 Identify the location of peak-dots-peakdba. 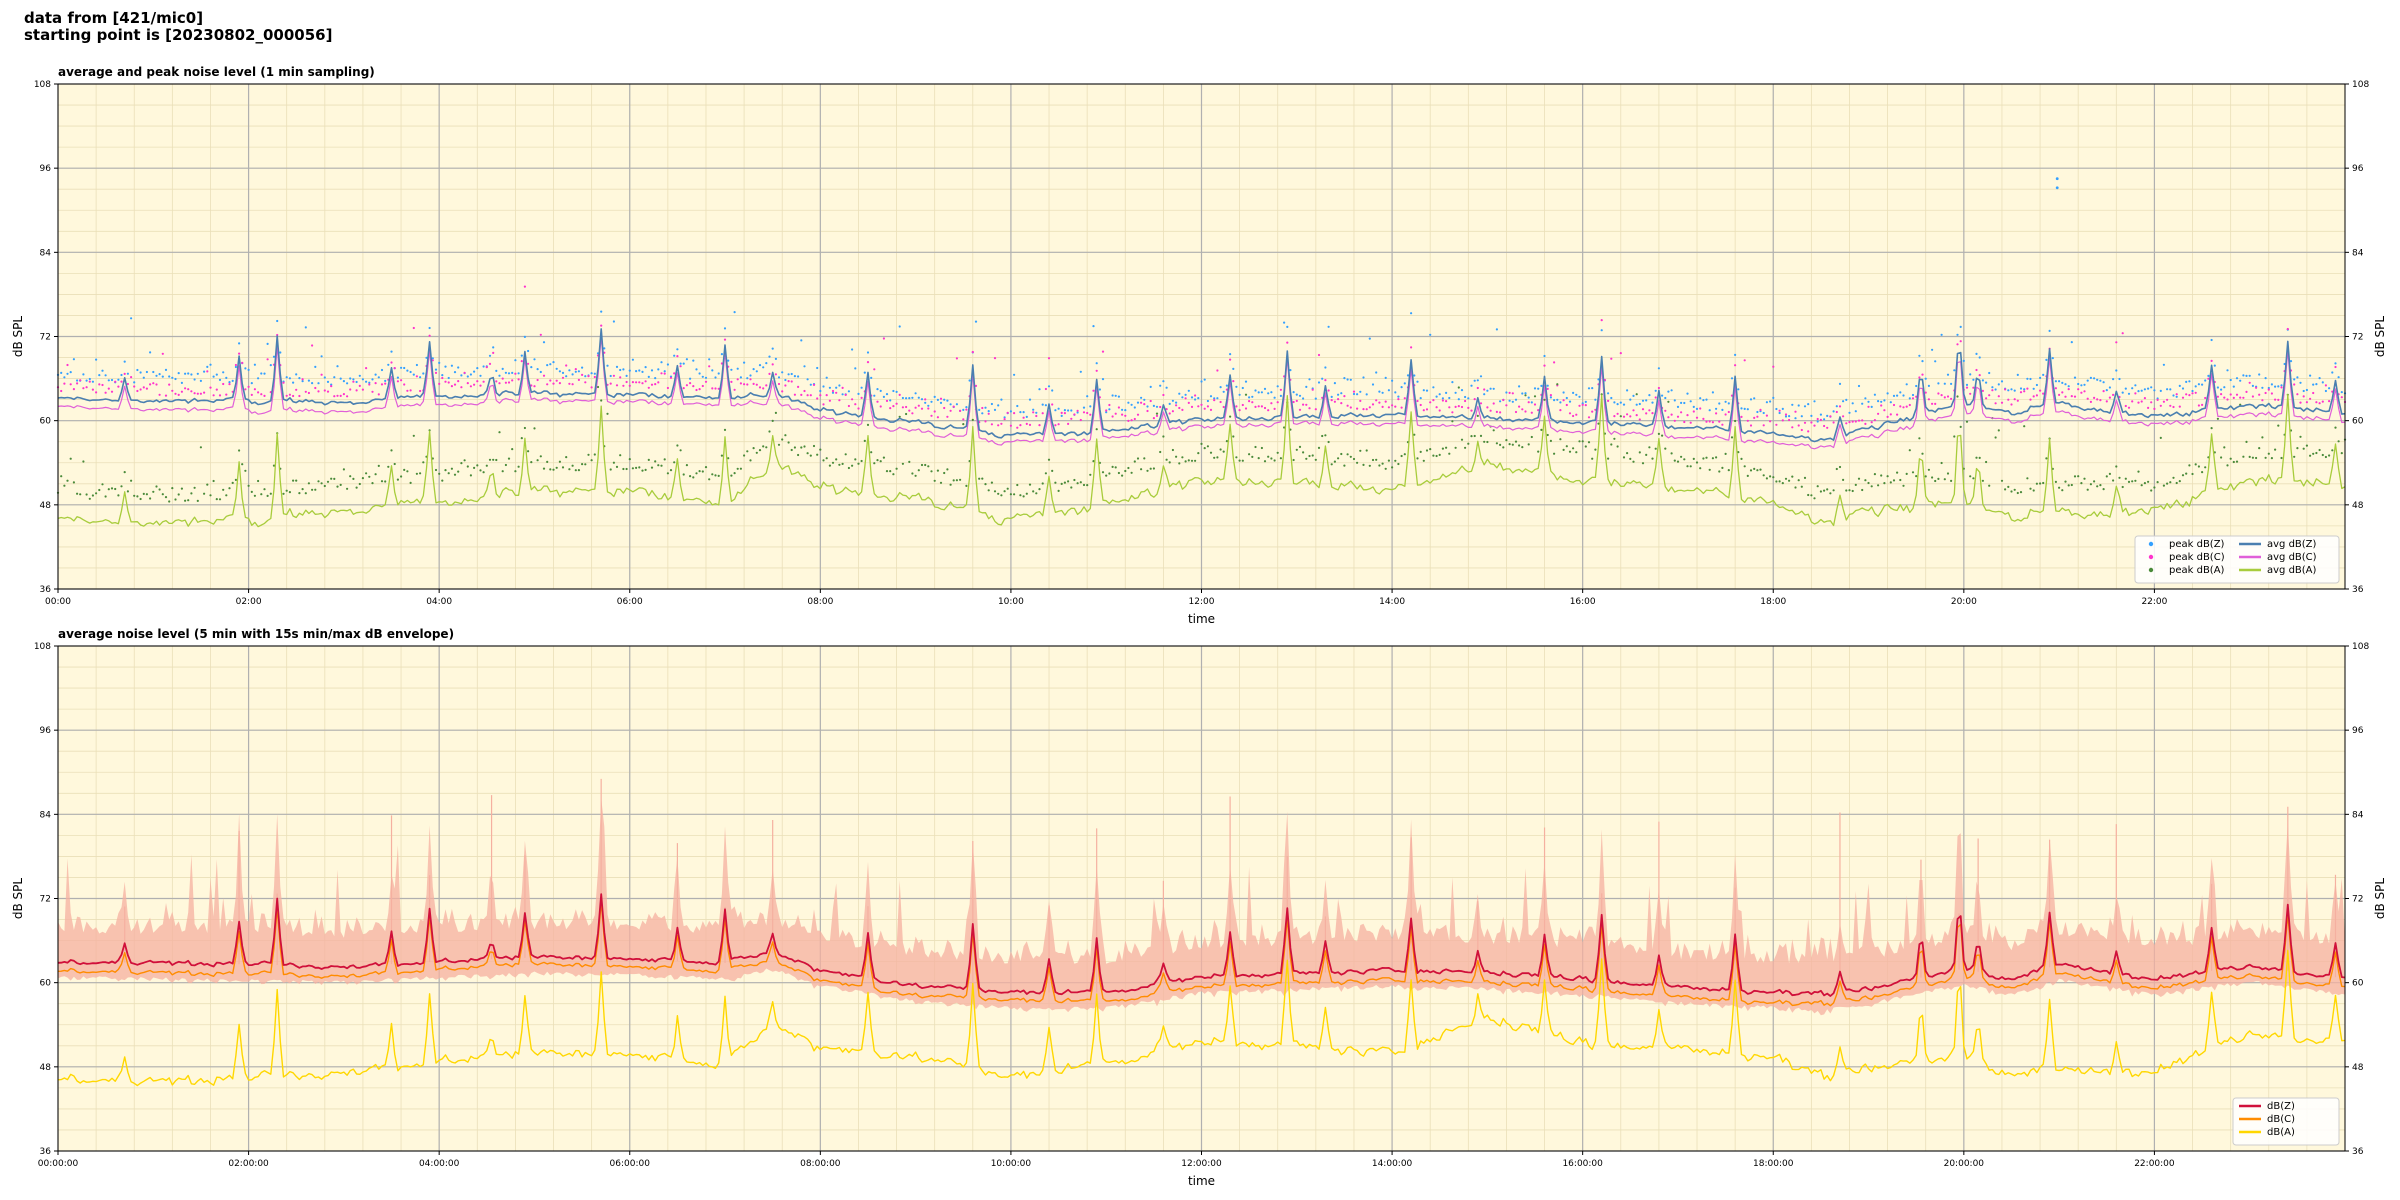
(1201, 437).